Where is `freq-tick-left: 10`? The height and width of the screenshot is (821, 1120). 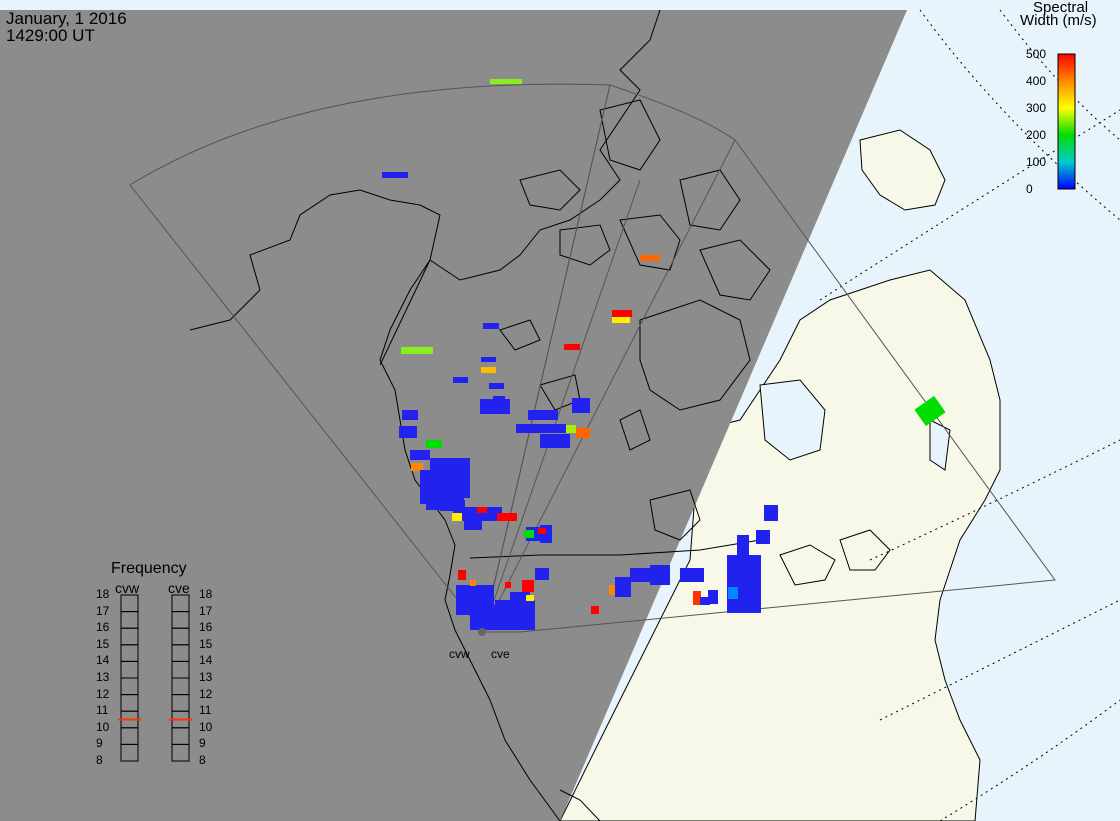 freq-tick-left: 10 is located at coordinates (103, 726).